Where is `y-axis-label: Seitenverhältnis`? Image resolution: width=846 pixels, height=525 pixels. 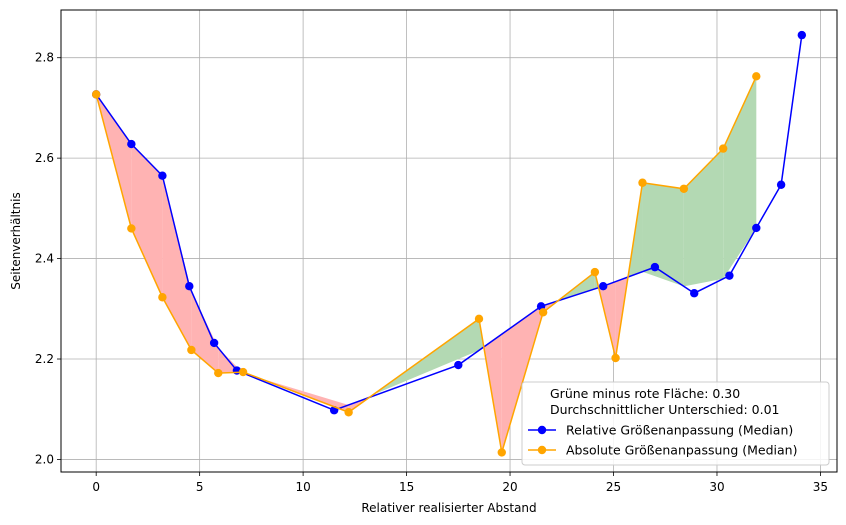 y-axis-label: Seitenverhältnis is located at coordinates (16, 240).